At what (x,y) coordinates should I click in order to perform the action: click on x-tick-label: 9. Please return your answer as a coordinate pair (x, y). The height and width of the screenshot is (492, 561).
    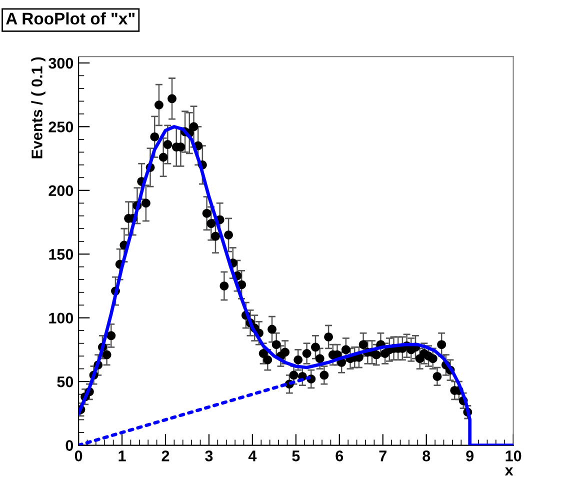
    Looking at the image, I should click on (470, 456).